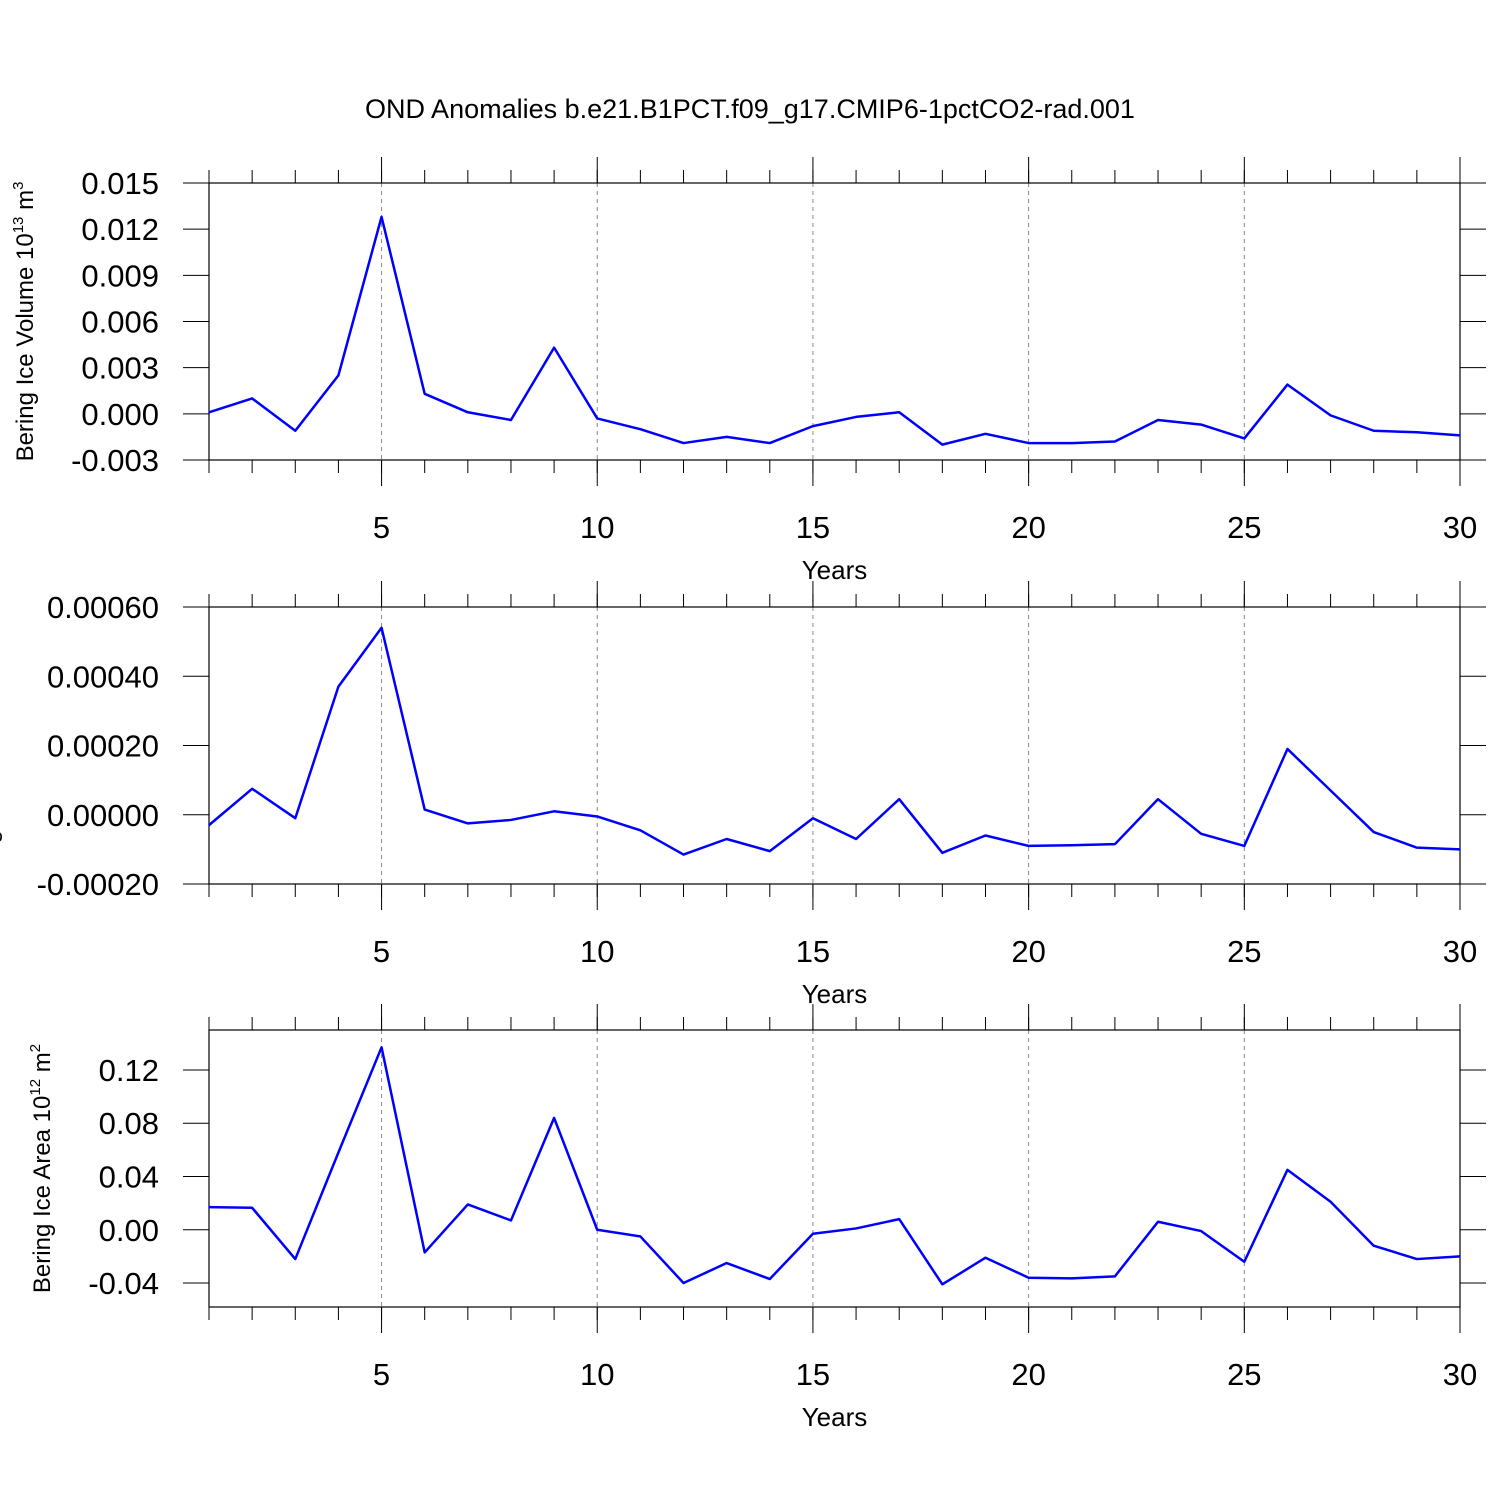 This screenshot has height=1500, width=1500. What do you see at coordinates (98, 884) in the screenshot?
I see `y-tick-label: -0.00020` at bounding box center [98, 884].